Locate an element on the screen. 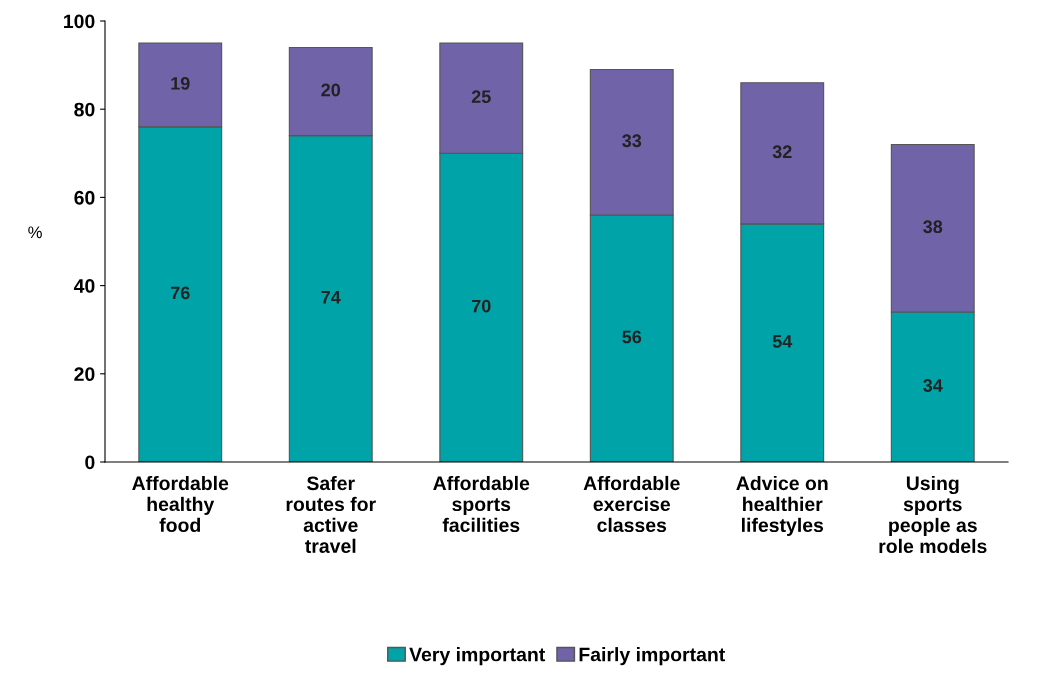 The width and height of the screenshot is (1050, 700). legend-label: Fairly important is located at coordinates (652, 656).